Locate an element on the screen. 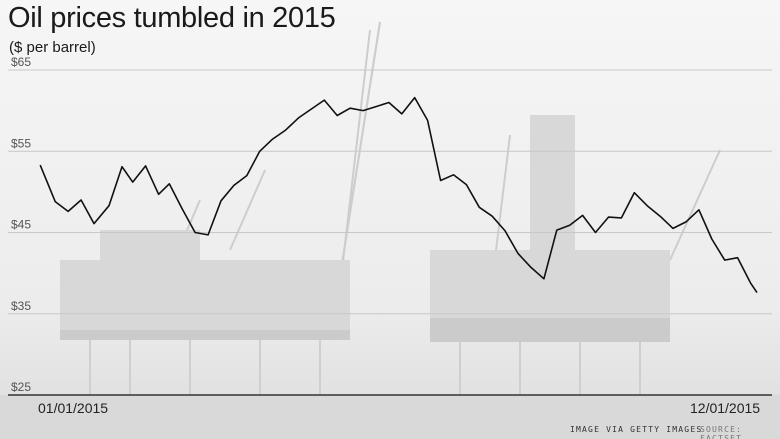 The width and height of the screenshot is (780, 439). y-tick-label: $65 is located at coordinates (21, 62).